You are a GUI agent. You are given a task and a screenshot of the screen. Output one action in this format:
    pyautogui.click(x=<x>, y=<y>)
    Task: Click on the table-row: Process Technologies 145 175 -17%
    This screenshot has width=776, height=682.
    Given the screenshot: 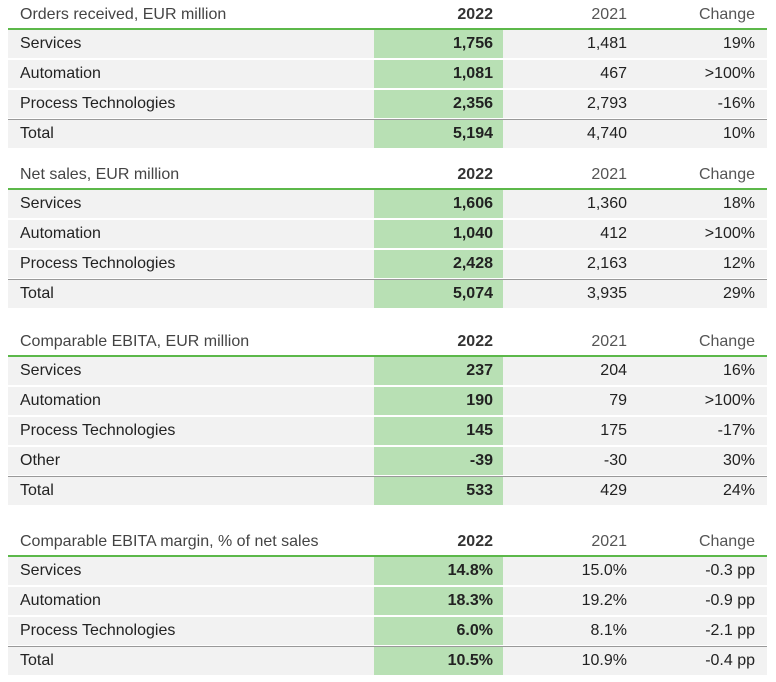 What is the action you would take?
    pyautogui.click(x=387, y=431)
    